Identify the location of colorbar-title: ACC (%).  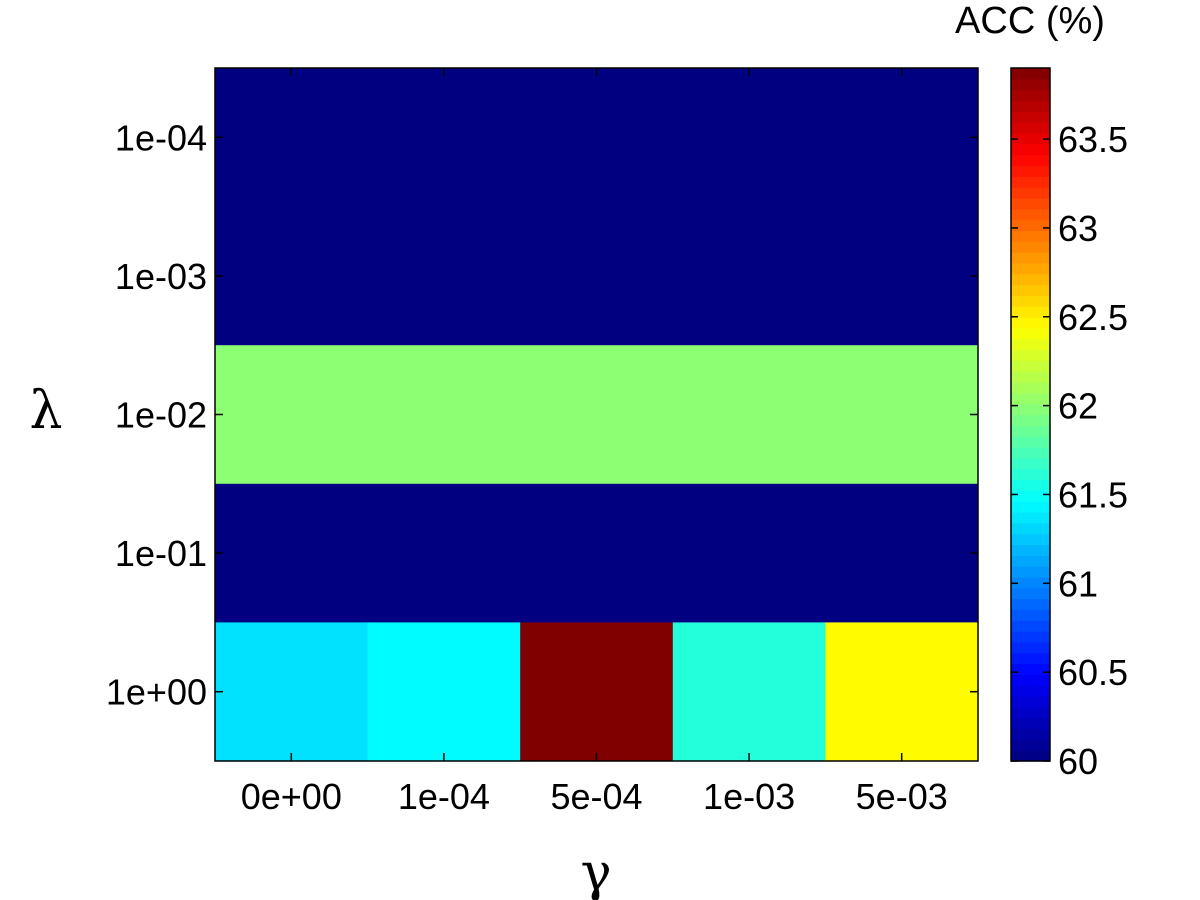
(1030, 21).